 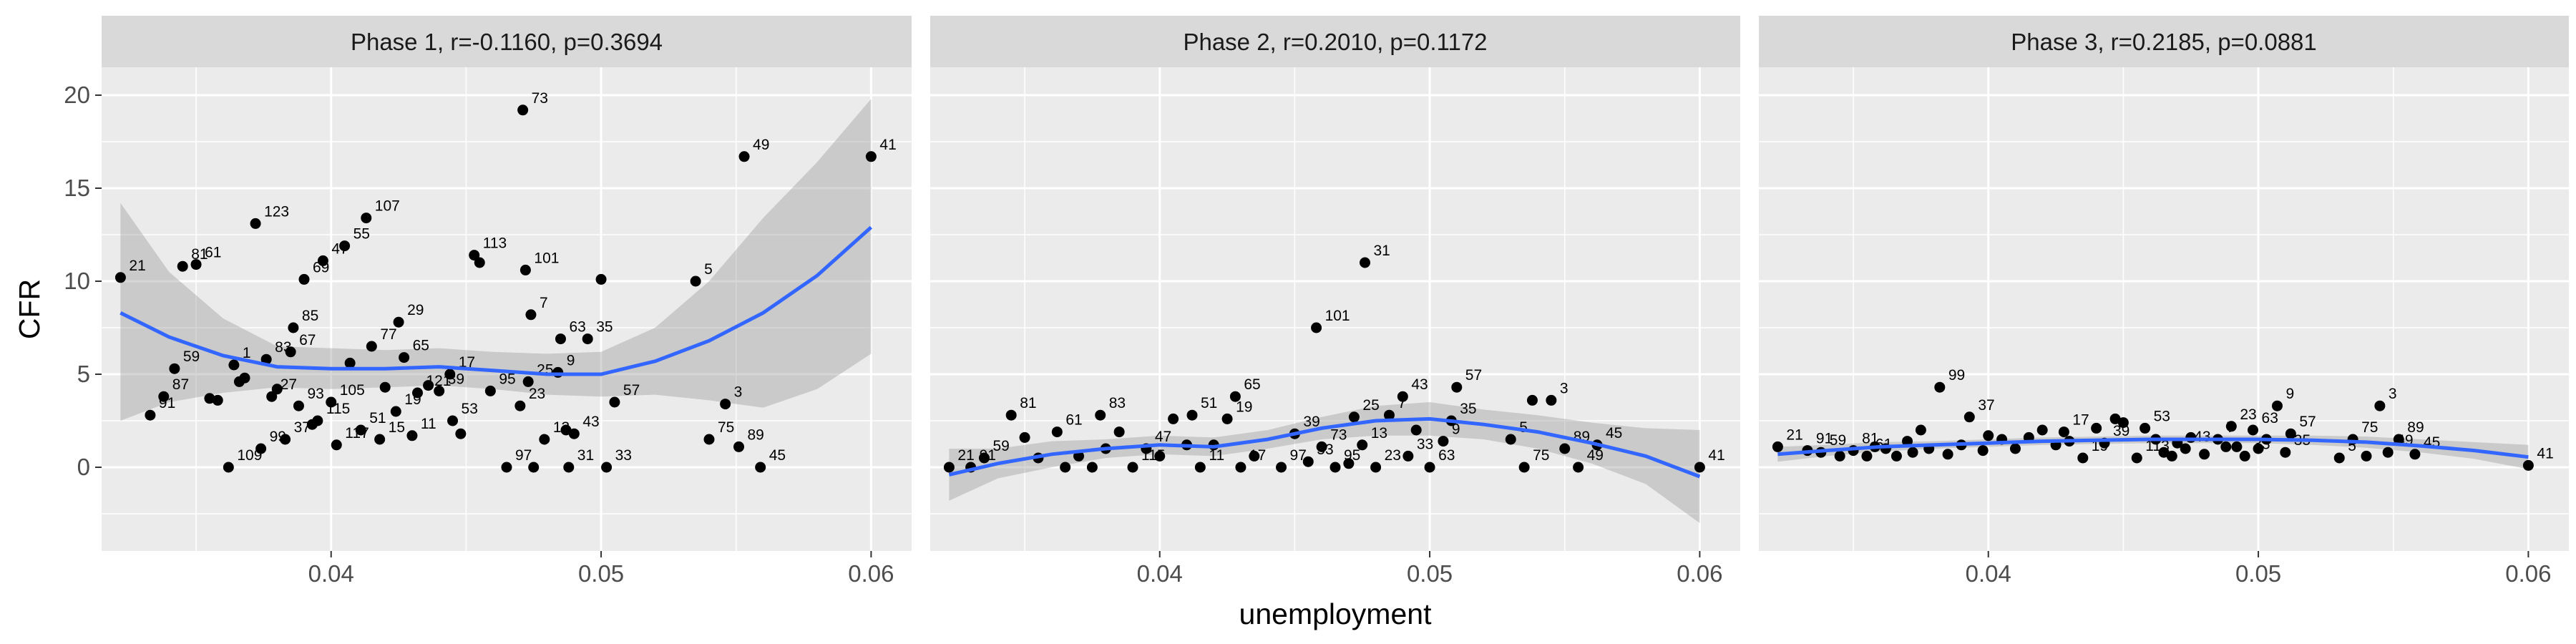 What do you see at coordinates (412, 399) in the screenshot?
I see `point-label: 19` at bounding box center [412, 399].